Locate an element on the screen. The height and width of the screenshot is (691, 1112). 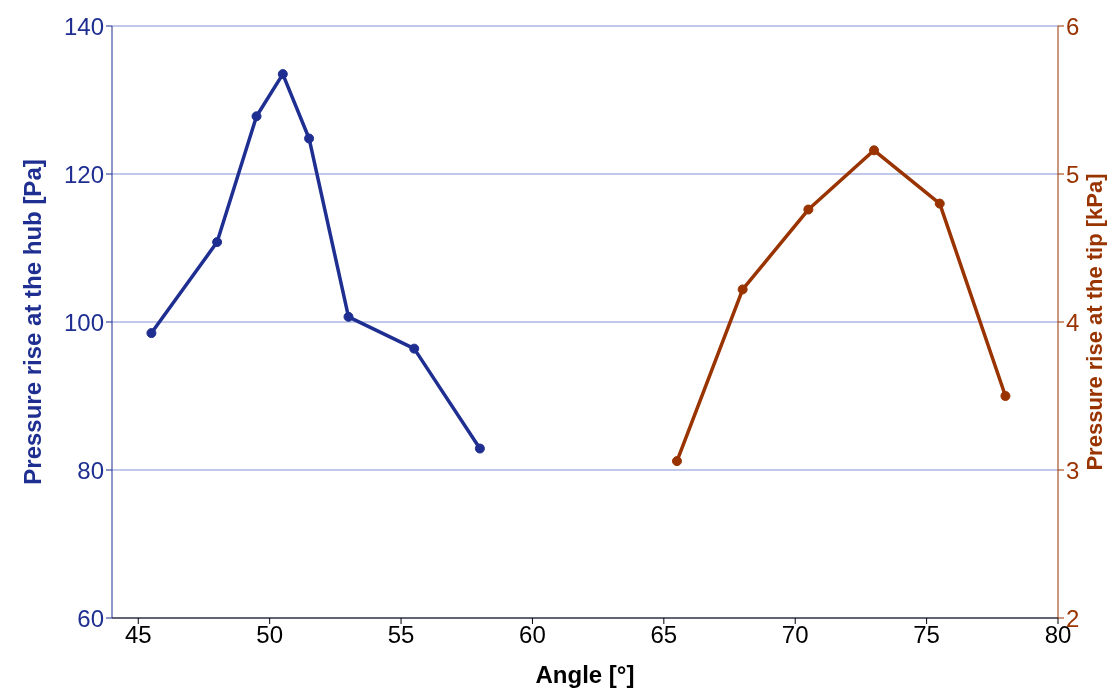
x-tick-label: 65 is located at coordinates (664, 635).